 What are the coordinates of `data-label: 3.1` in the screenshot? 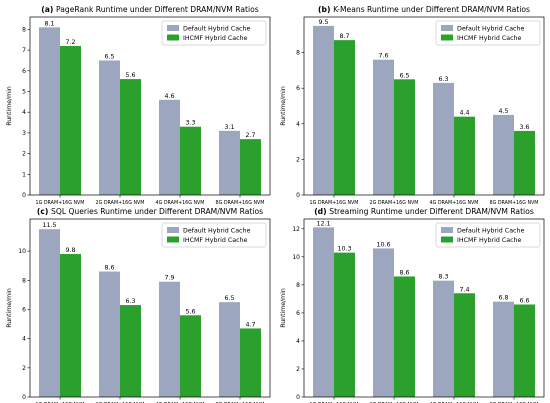 It's located at (229, 127).